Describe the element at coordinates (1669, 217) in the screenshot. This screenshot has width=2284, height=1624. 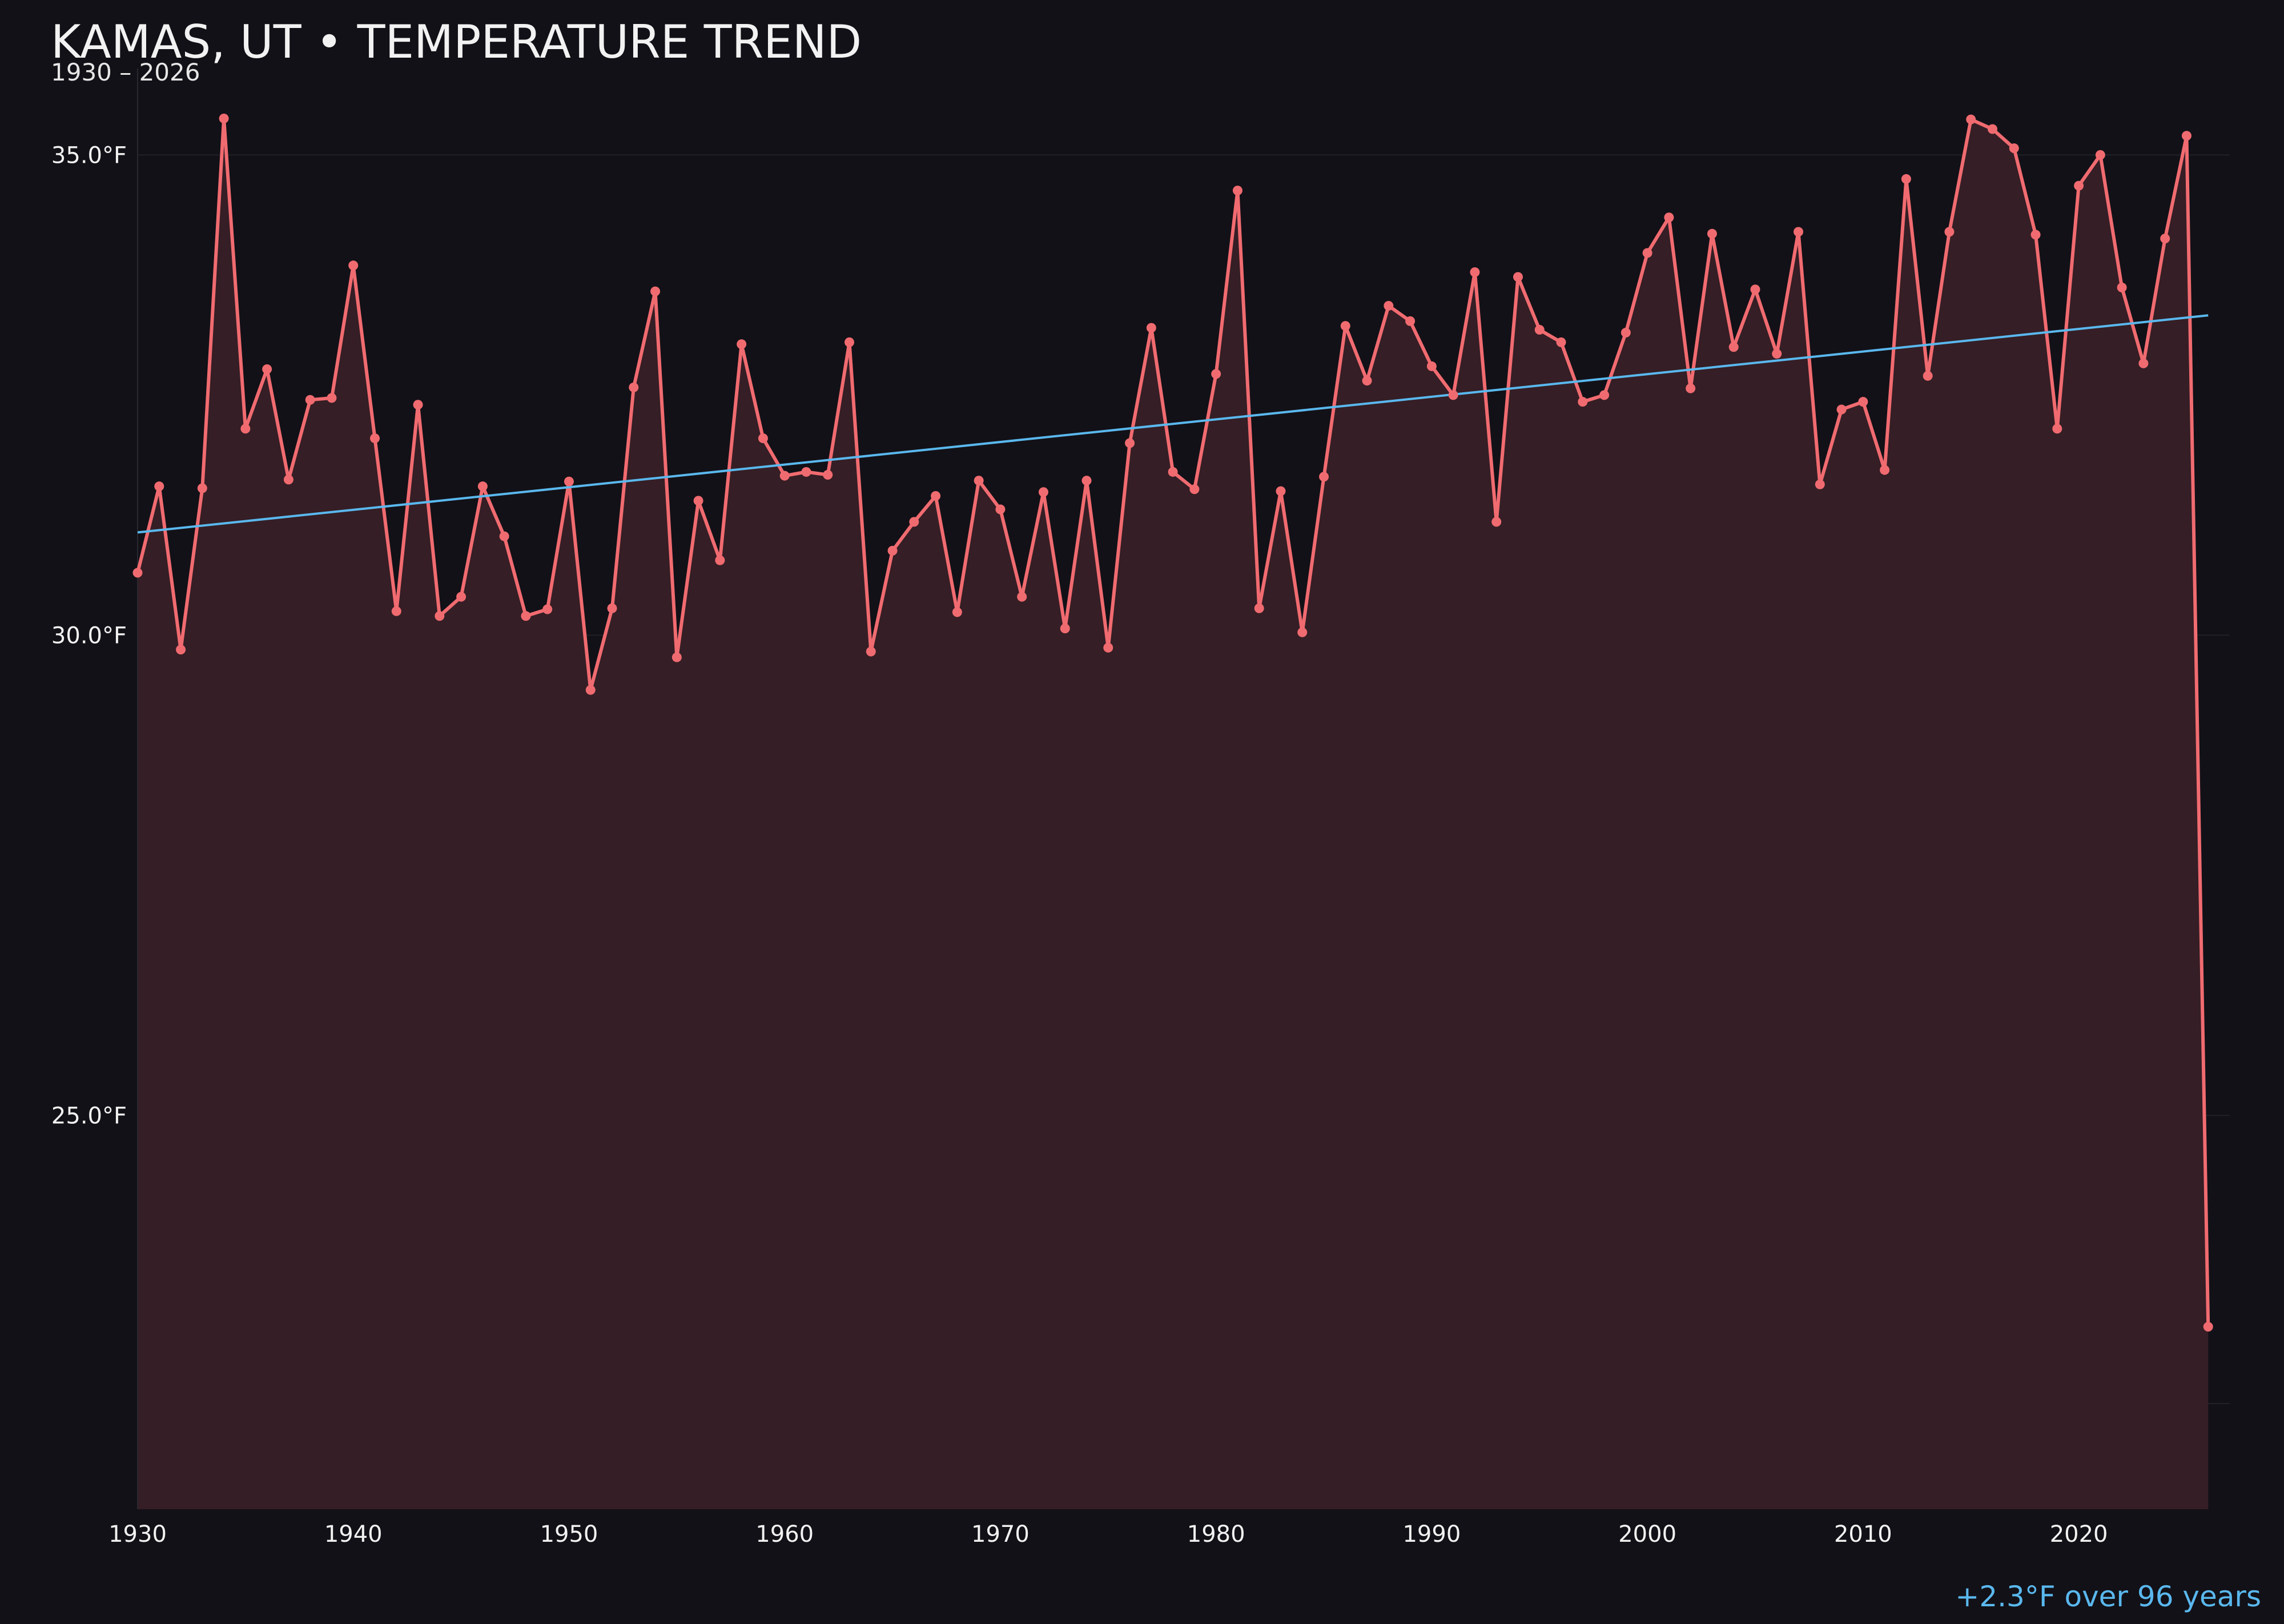
I see `data-point-2001` at that location.